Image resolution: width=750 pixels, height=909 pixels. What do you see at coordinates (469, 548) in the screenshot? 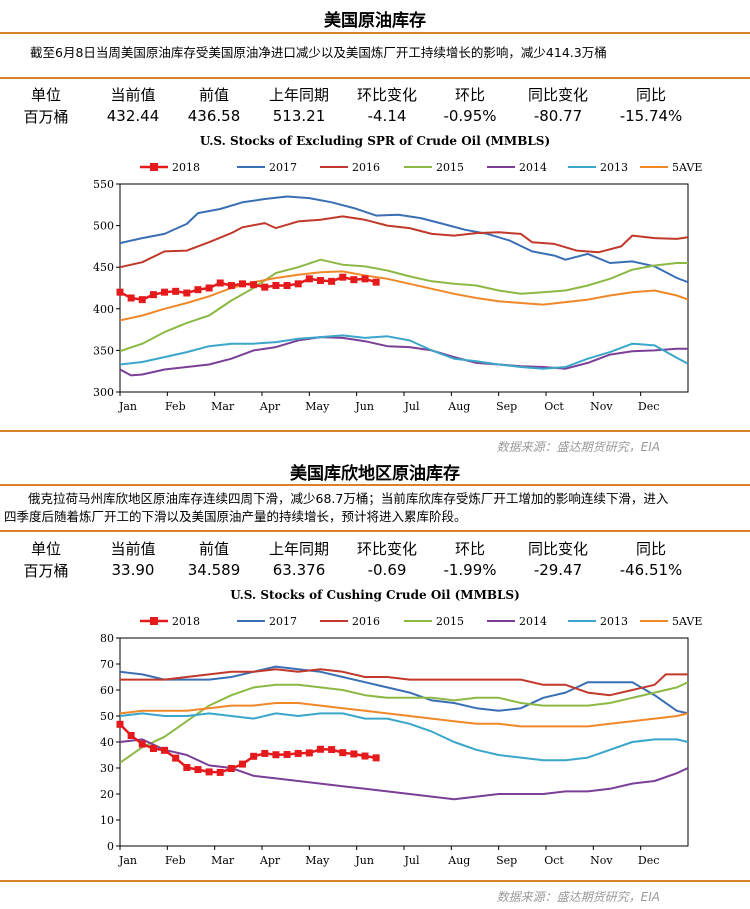
I see `stat-header: 环比` at bounding box center [469, 548].